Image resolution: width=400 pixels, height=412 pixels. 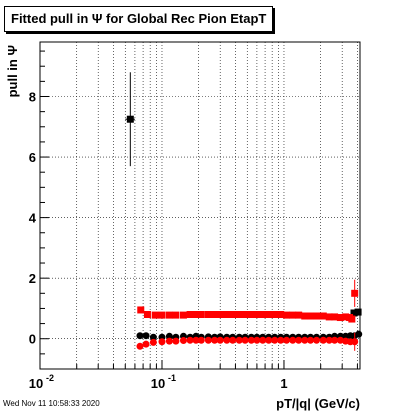 I want to click on y-tick-label: 6, so click(x=32, y=157).